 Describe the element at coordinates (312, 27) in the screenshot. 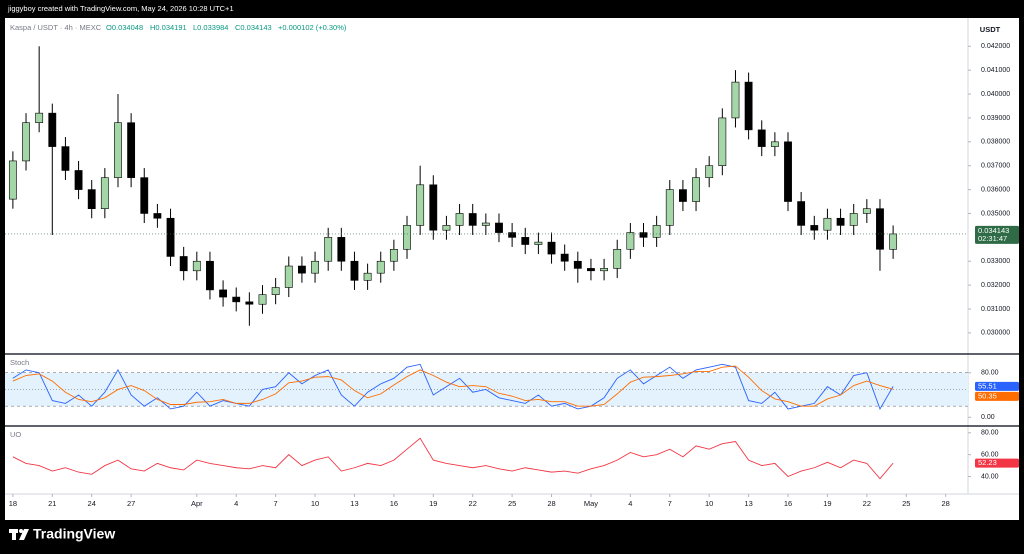

I see `ohlc-change: +0.000102 (+0.30%)` at that location.